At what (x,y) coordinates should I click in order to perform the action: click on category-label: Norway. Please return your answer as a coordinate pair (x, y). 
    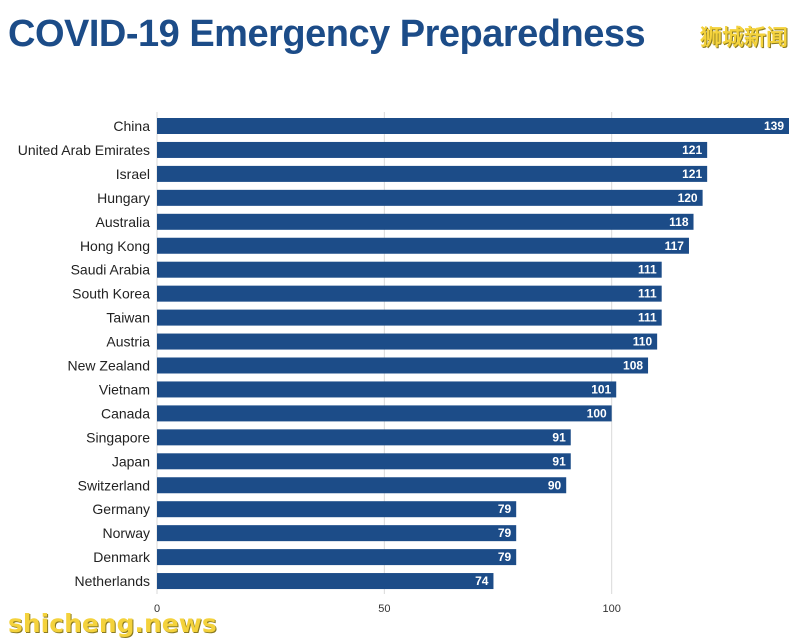
    Looking at the image, I should click on (126, 533).